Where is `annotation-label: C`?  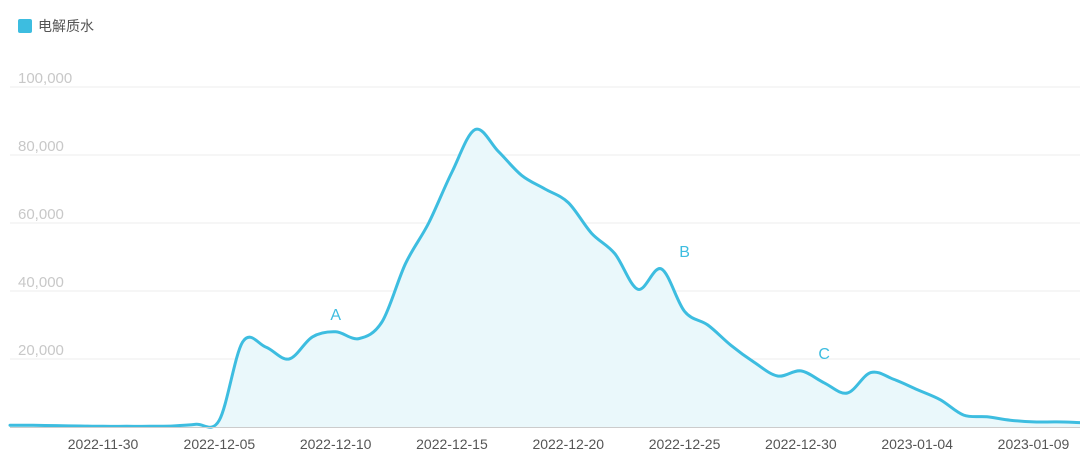 annotation-label: C is located at coordinates (824, 354).